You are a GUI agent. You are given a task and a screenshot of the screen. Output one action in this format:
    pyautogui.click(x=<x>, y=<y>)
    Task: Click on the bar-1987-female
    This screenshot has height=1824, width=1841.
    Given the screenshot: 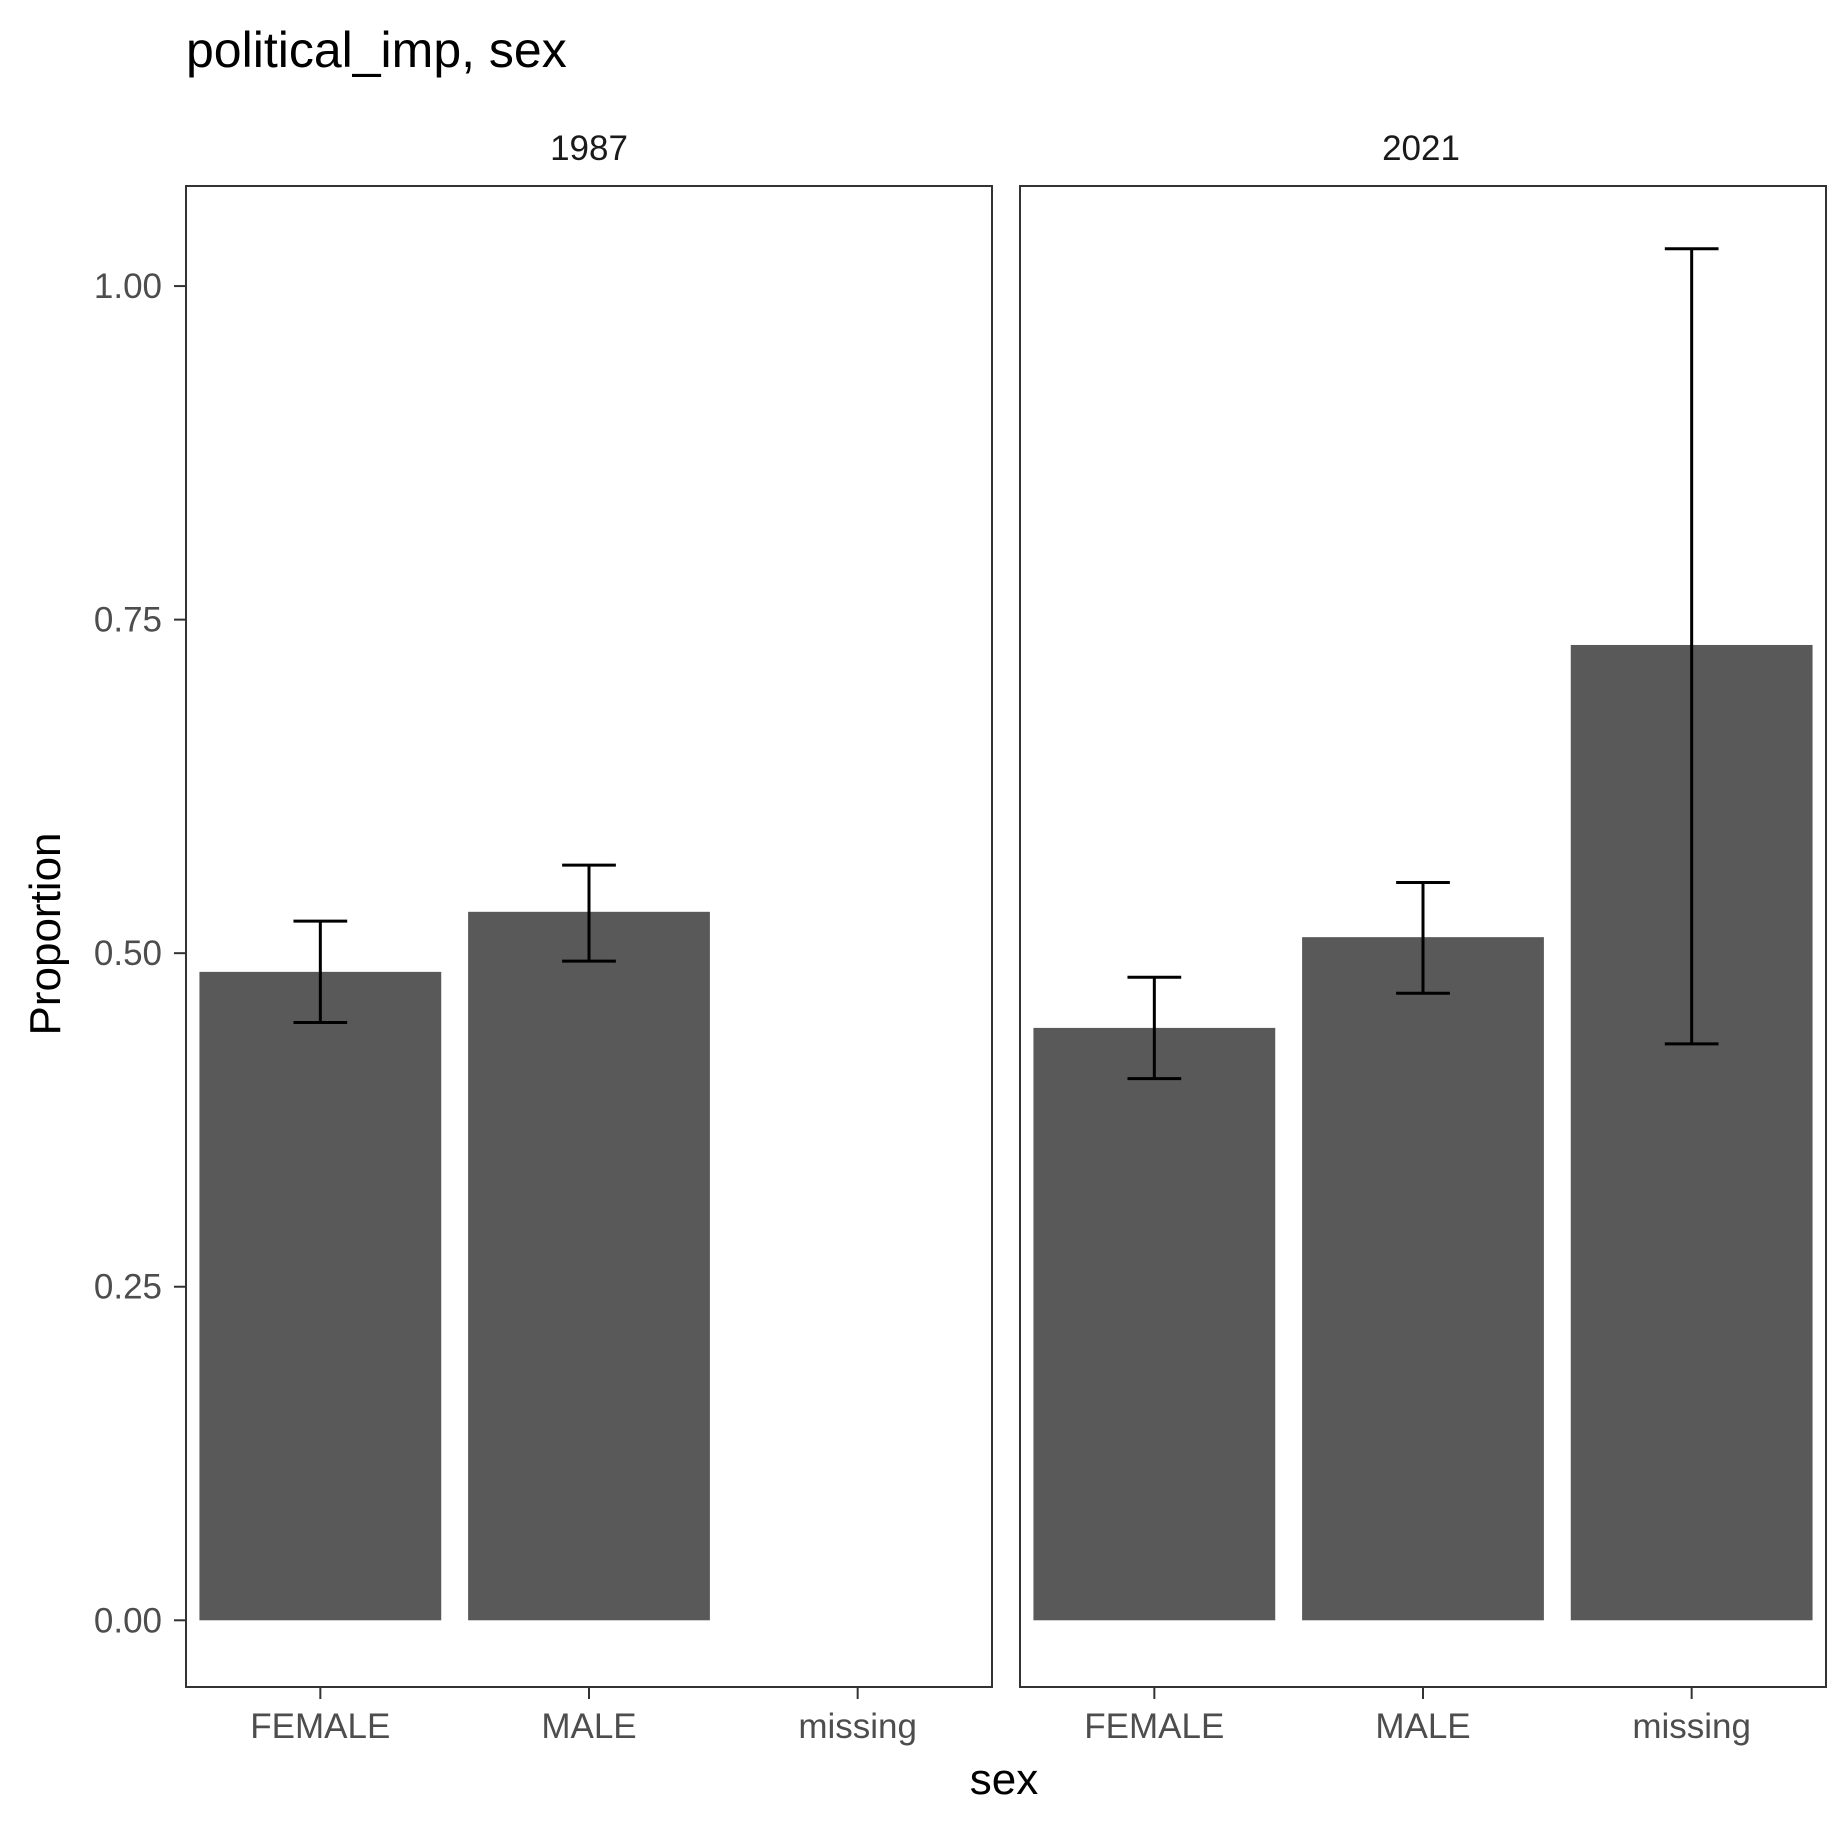 What is the action you would take?
    pyautogui.click(x=320, y=1296)
    